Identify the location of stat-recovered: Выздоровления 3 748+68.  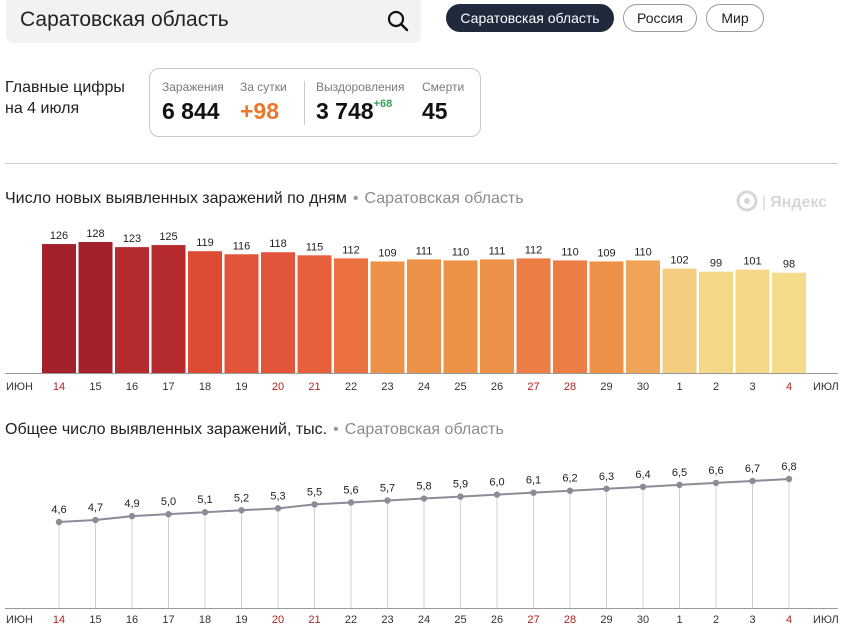
(360, 102).